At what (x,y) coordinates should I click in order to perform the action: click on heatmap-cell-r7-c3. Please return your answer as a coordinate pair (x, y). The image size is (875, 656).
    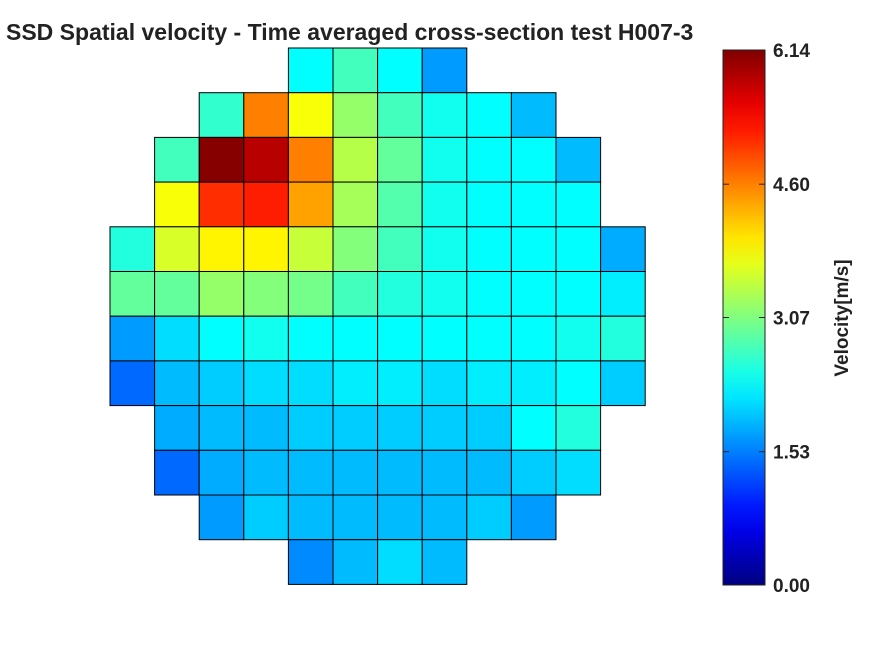
    Looking at the image, I should click on (266, 383).